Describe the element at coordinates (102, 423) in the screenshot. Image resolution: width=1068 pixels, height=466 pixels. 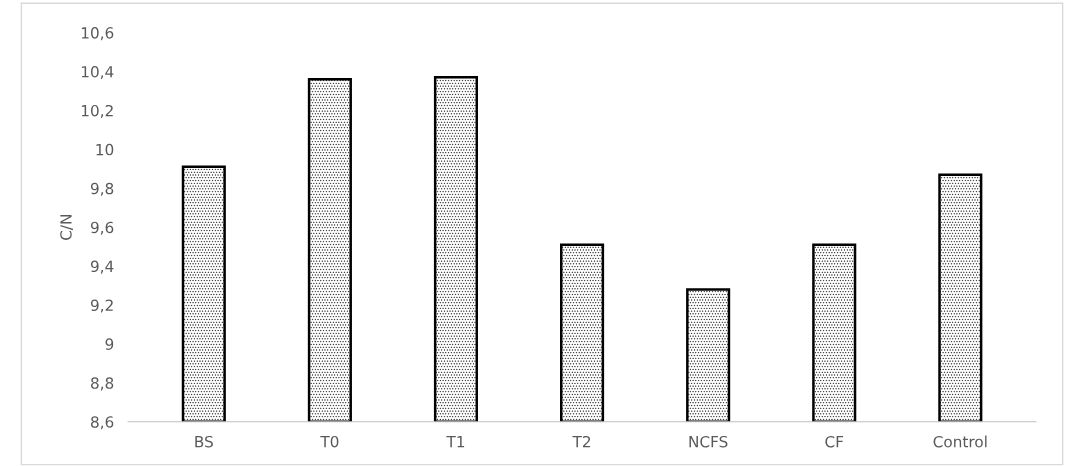
I see `y-tick-label: 8,6` at that location.